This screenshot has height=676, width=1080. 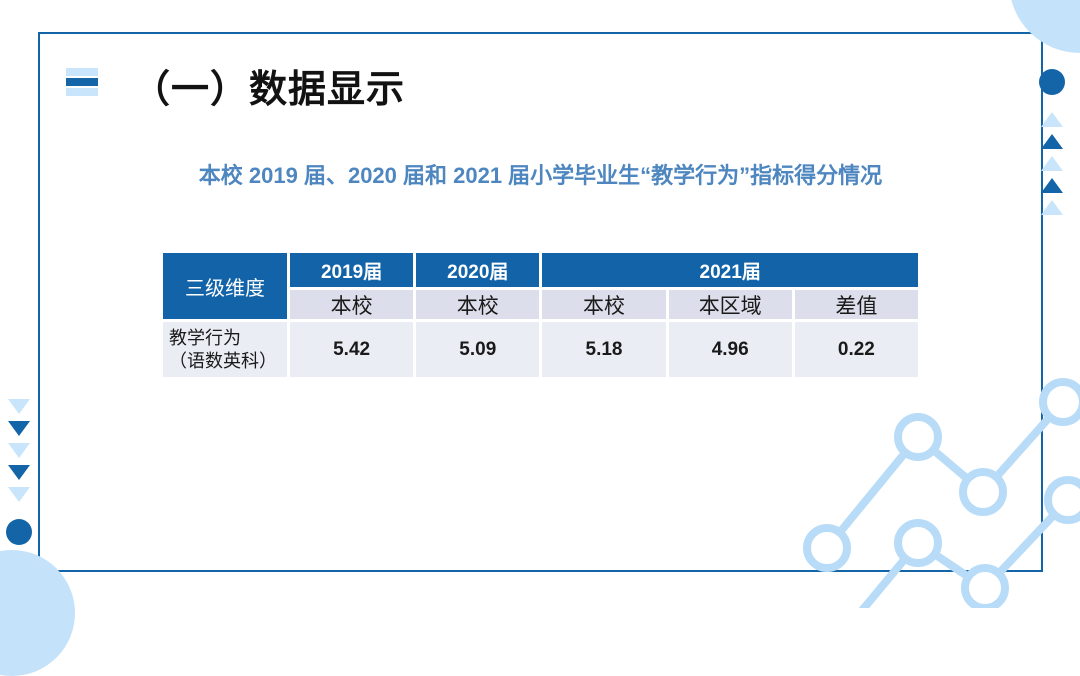 I want to click on list-bars-icon, so click(x=82, y=83).